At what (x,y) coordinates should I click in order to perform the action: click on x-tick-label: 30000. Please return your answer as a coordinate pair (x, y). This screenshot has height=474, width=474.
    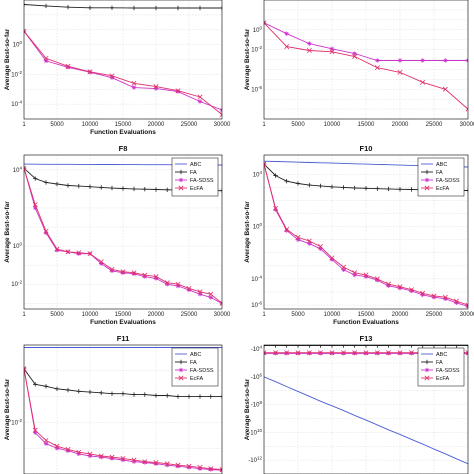
    Looking at the image, I should click on (222, 125).